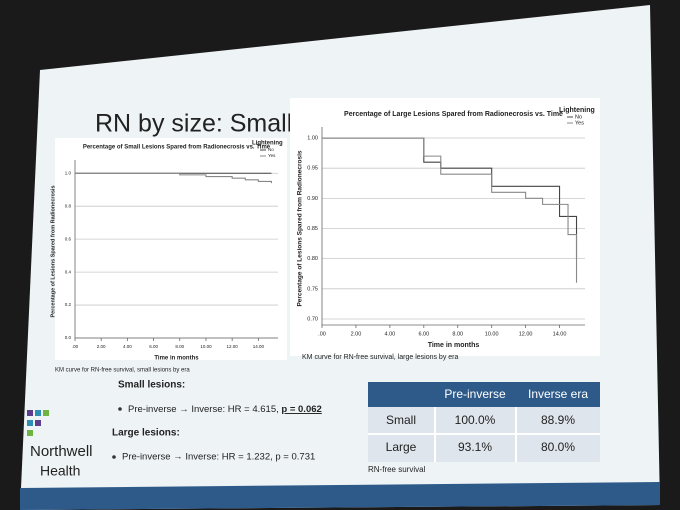 The image size is (680, 510). I want to click on slide-footer-bar, so click(340, 496).